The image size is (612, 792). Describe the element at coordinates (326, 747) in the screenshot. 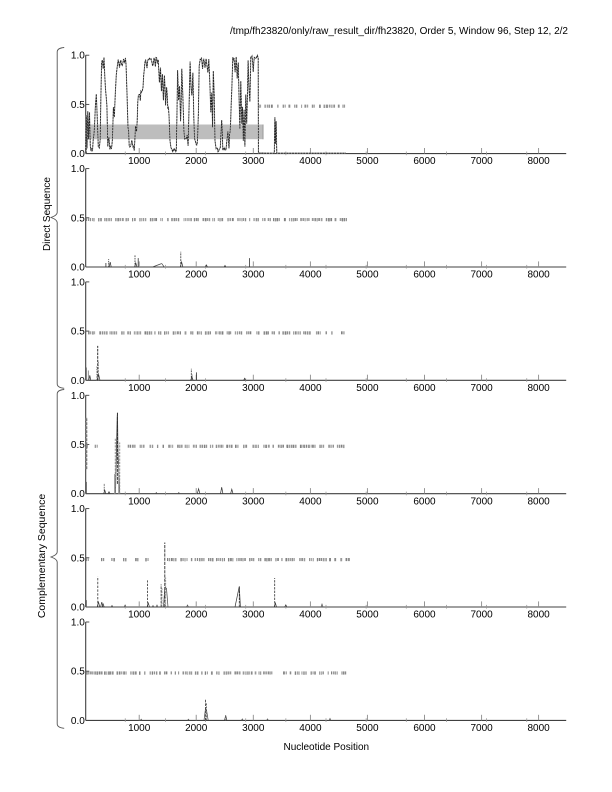

I see `svg-text: Nucleotide Position` at that location.